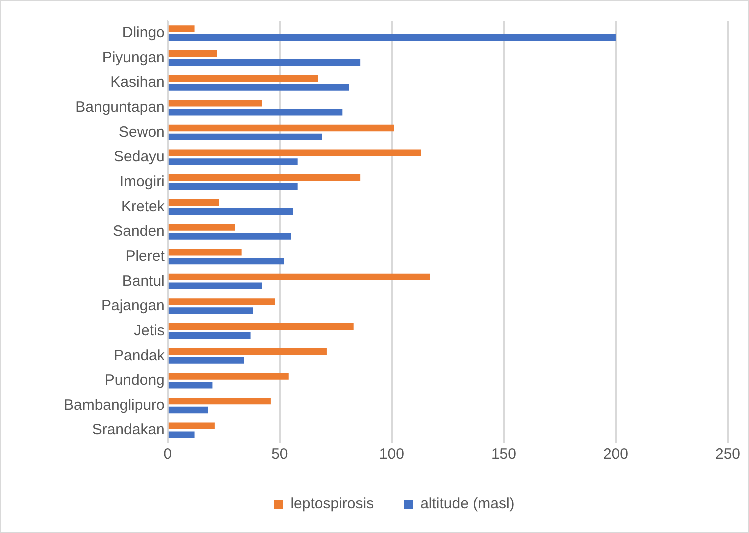  I want to click on y-tick-label: Bantul, so click(143, 281).